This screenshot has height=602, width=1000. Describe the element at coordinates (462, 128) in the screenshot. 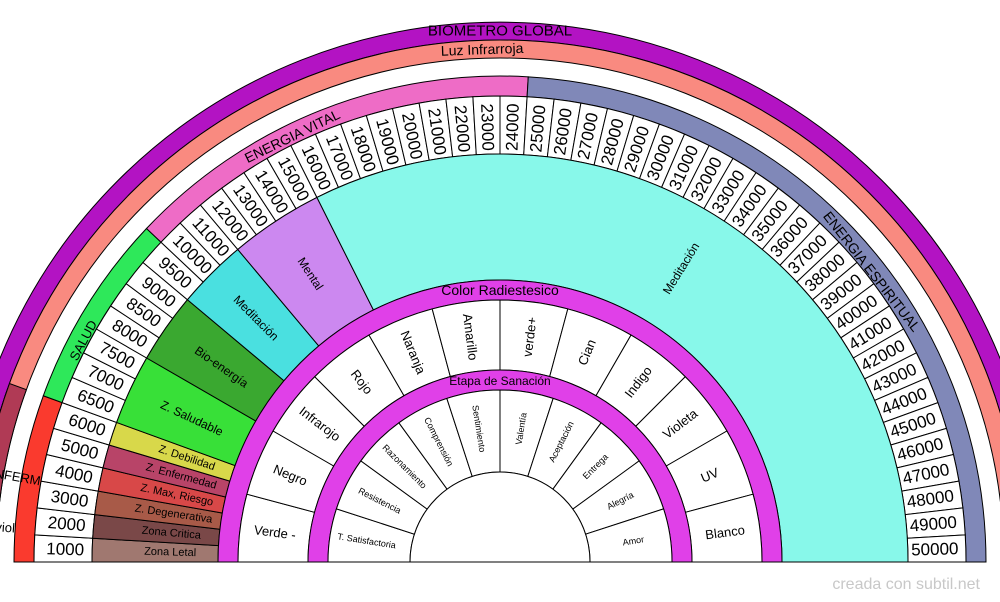

I see `scale-label: 22000` at that location.